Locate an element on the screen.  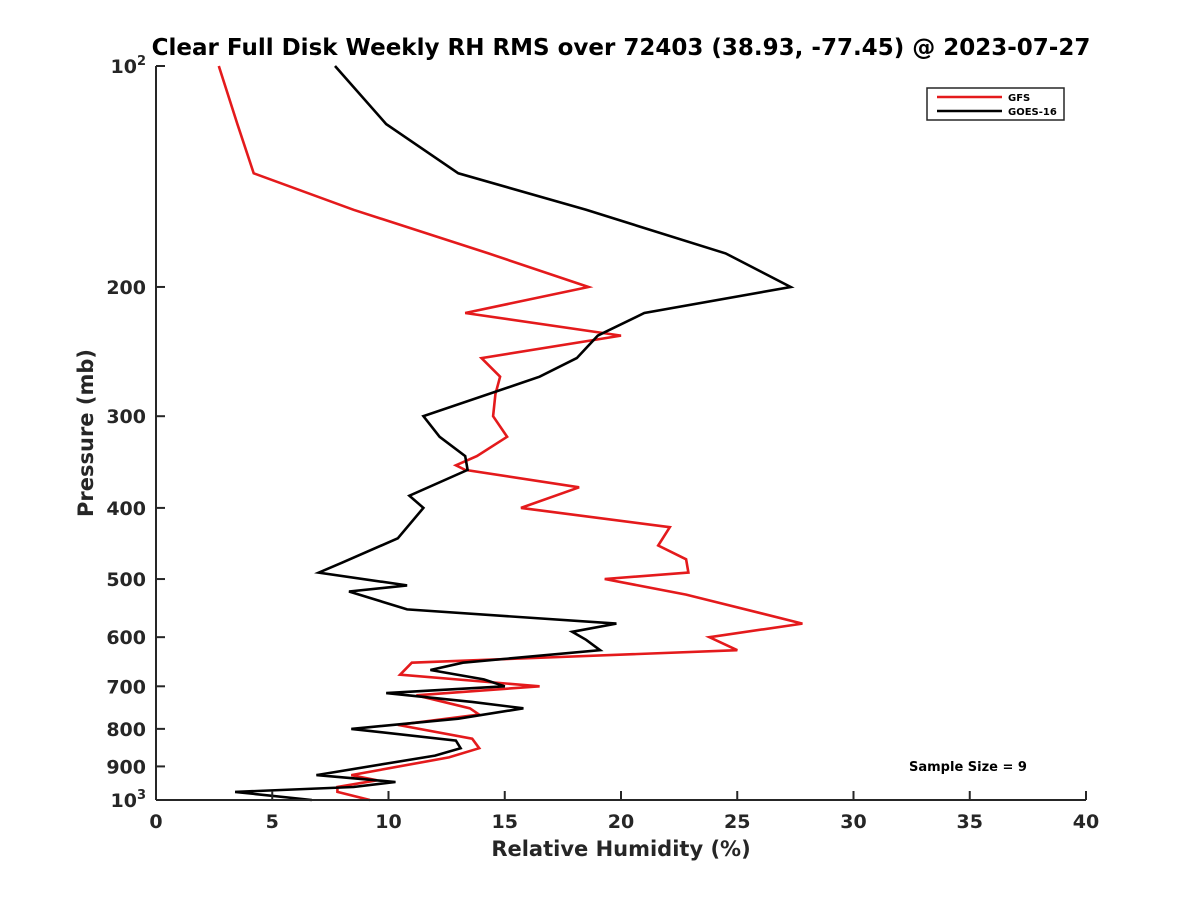
y-tick-label: 900 is located at coordinates (126, 767).